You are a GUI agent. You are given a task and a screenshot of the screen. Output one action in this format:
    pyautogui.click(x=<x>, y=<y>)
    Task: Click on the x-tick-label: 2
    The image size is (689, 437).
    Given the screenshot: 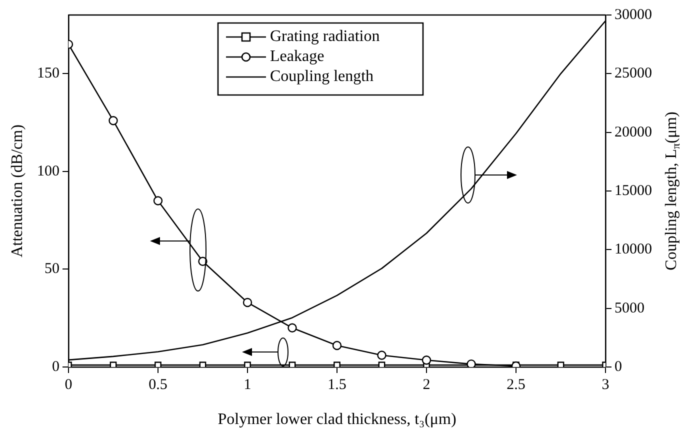 What is the action you would take?
    pyautogui.click(x=426, y=384)
    